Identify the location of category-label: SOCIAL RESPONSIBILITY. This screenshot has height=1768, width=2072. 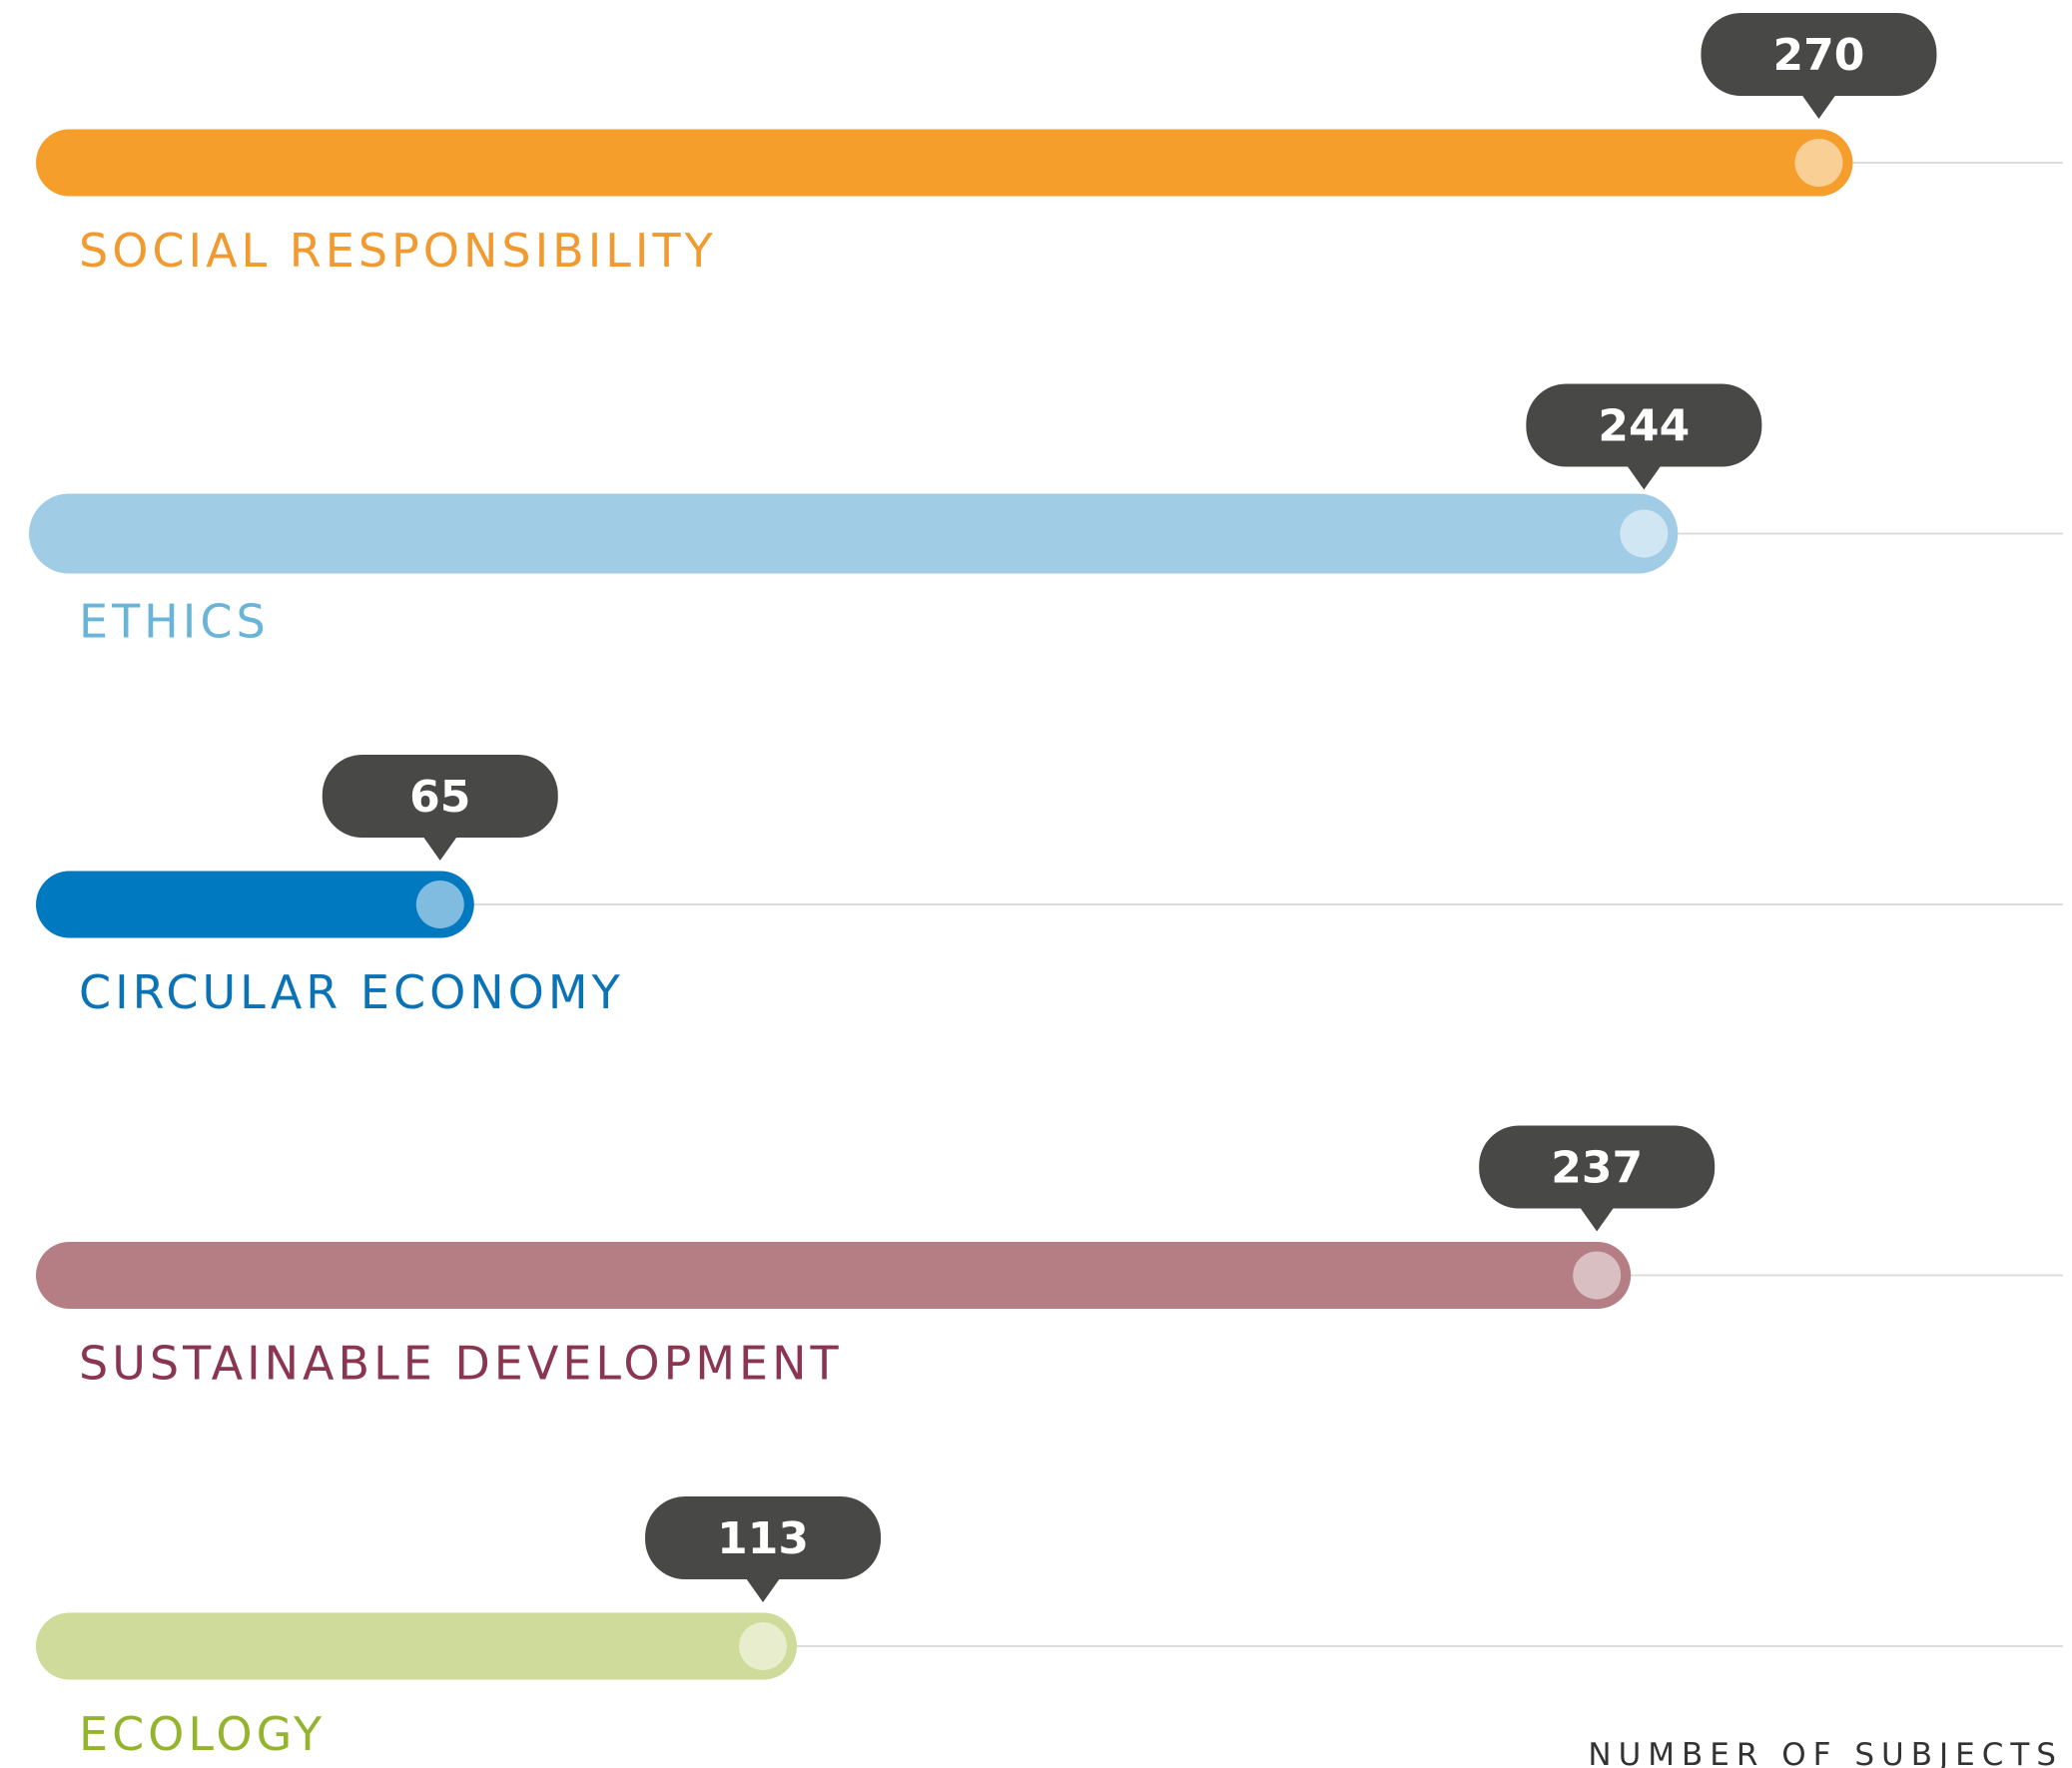
(398, 251).